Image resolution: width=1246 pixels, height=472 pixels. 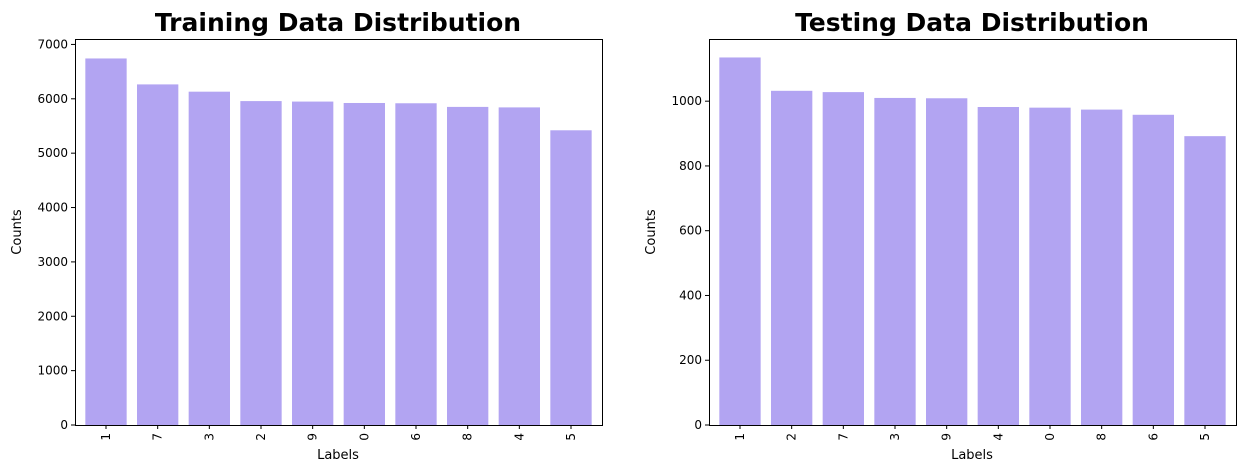 I want to click on y-tick-label: 200, so click(x=690, y=360).